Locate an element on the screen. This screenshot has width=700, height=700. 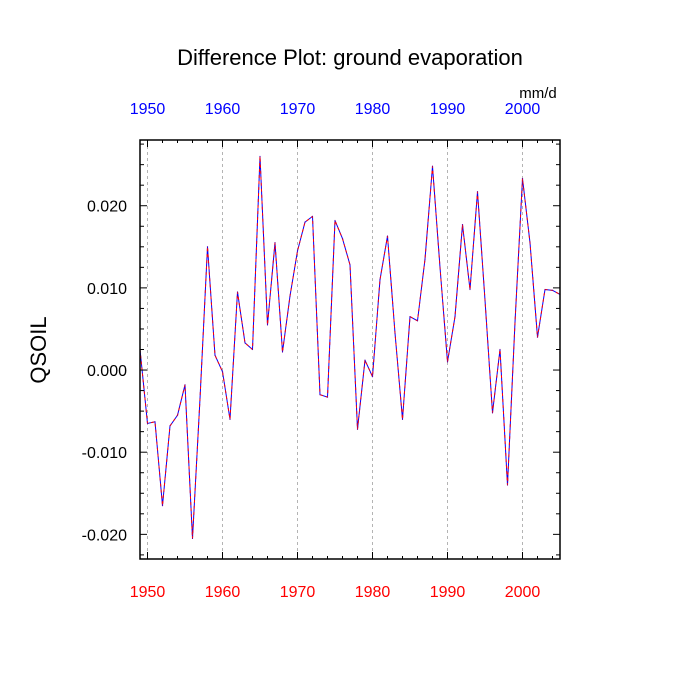
x-tick-label-top: 1980 is located at coordinates (373, 109).